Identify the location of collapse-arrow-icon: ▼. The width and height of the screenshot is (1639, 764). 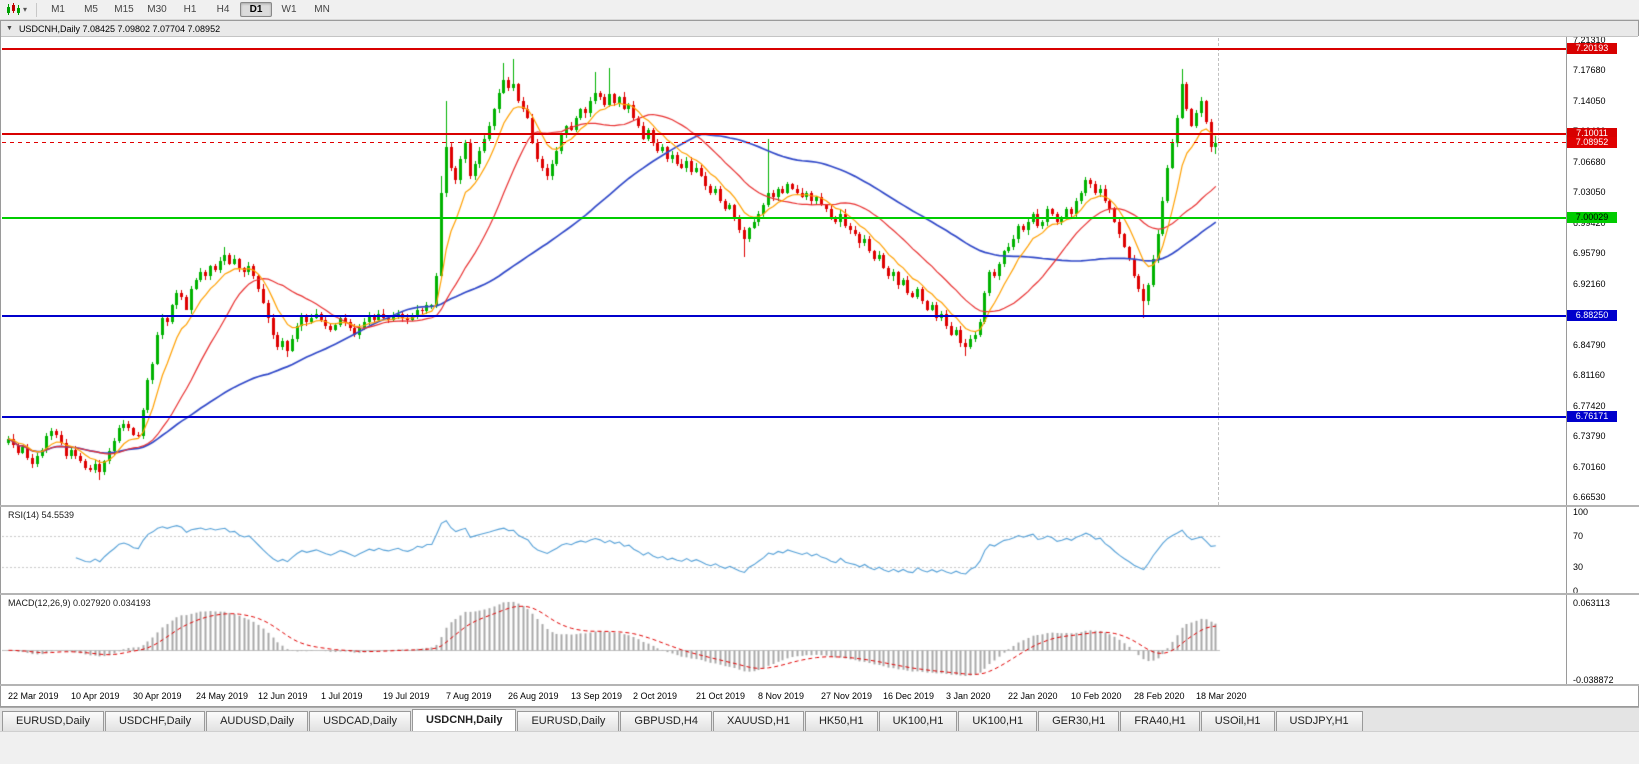
(9, 28).